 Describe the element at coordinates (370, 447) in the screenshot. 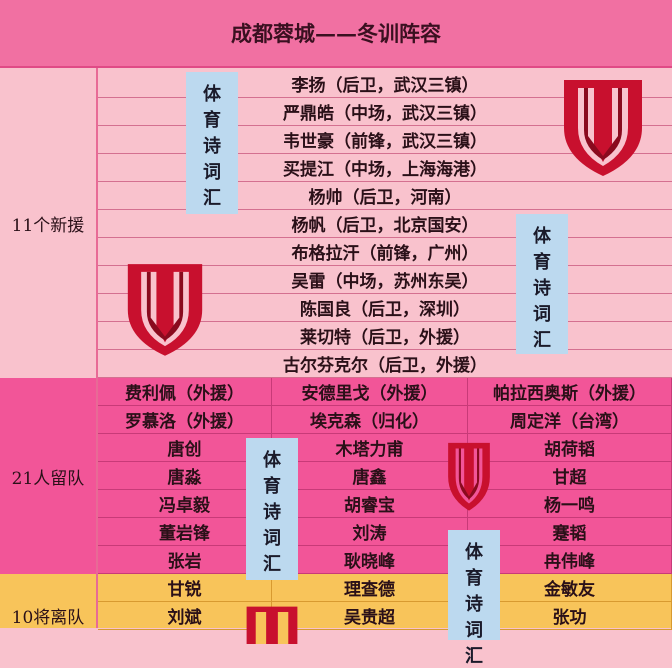

I see `player-cell: 木塔力甫` at that location.